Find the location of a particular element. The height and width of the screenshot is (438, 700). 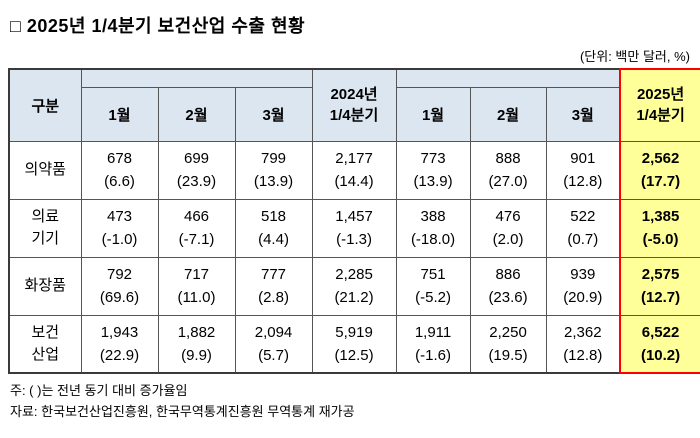

cell-rate: (-1.3) is located at coordinates (354, 239).